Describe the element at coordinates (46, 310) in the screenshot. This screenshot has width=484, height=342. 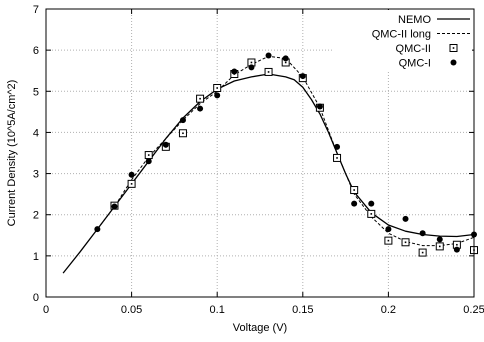
I see `x-tick-label: 0` at that location.